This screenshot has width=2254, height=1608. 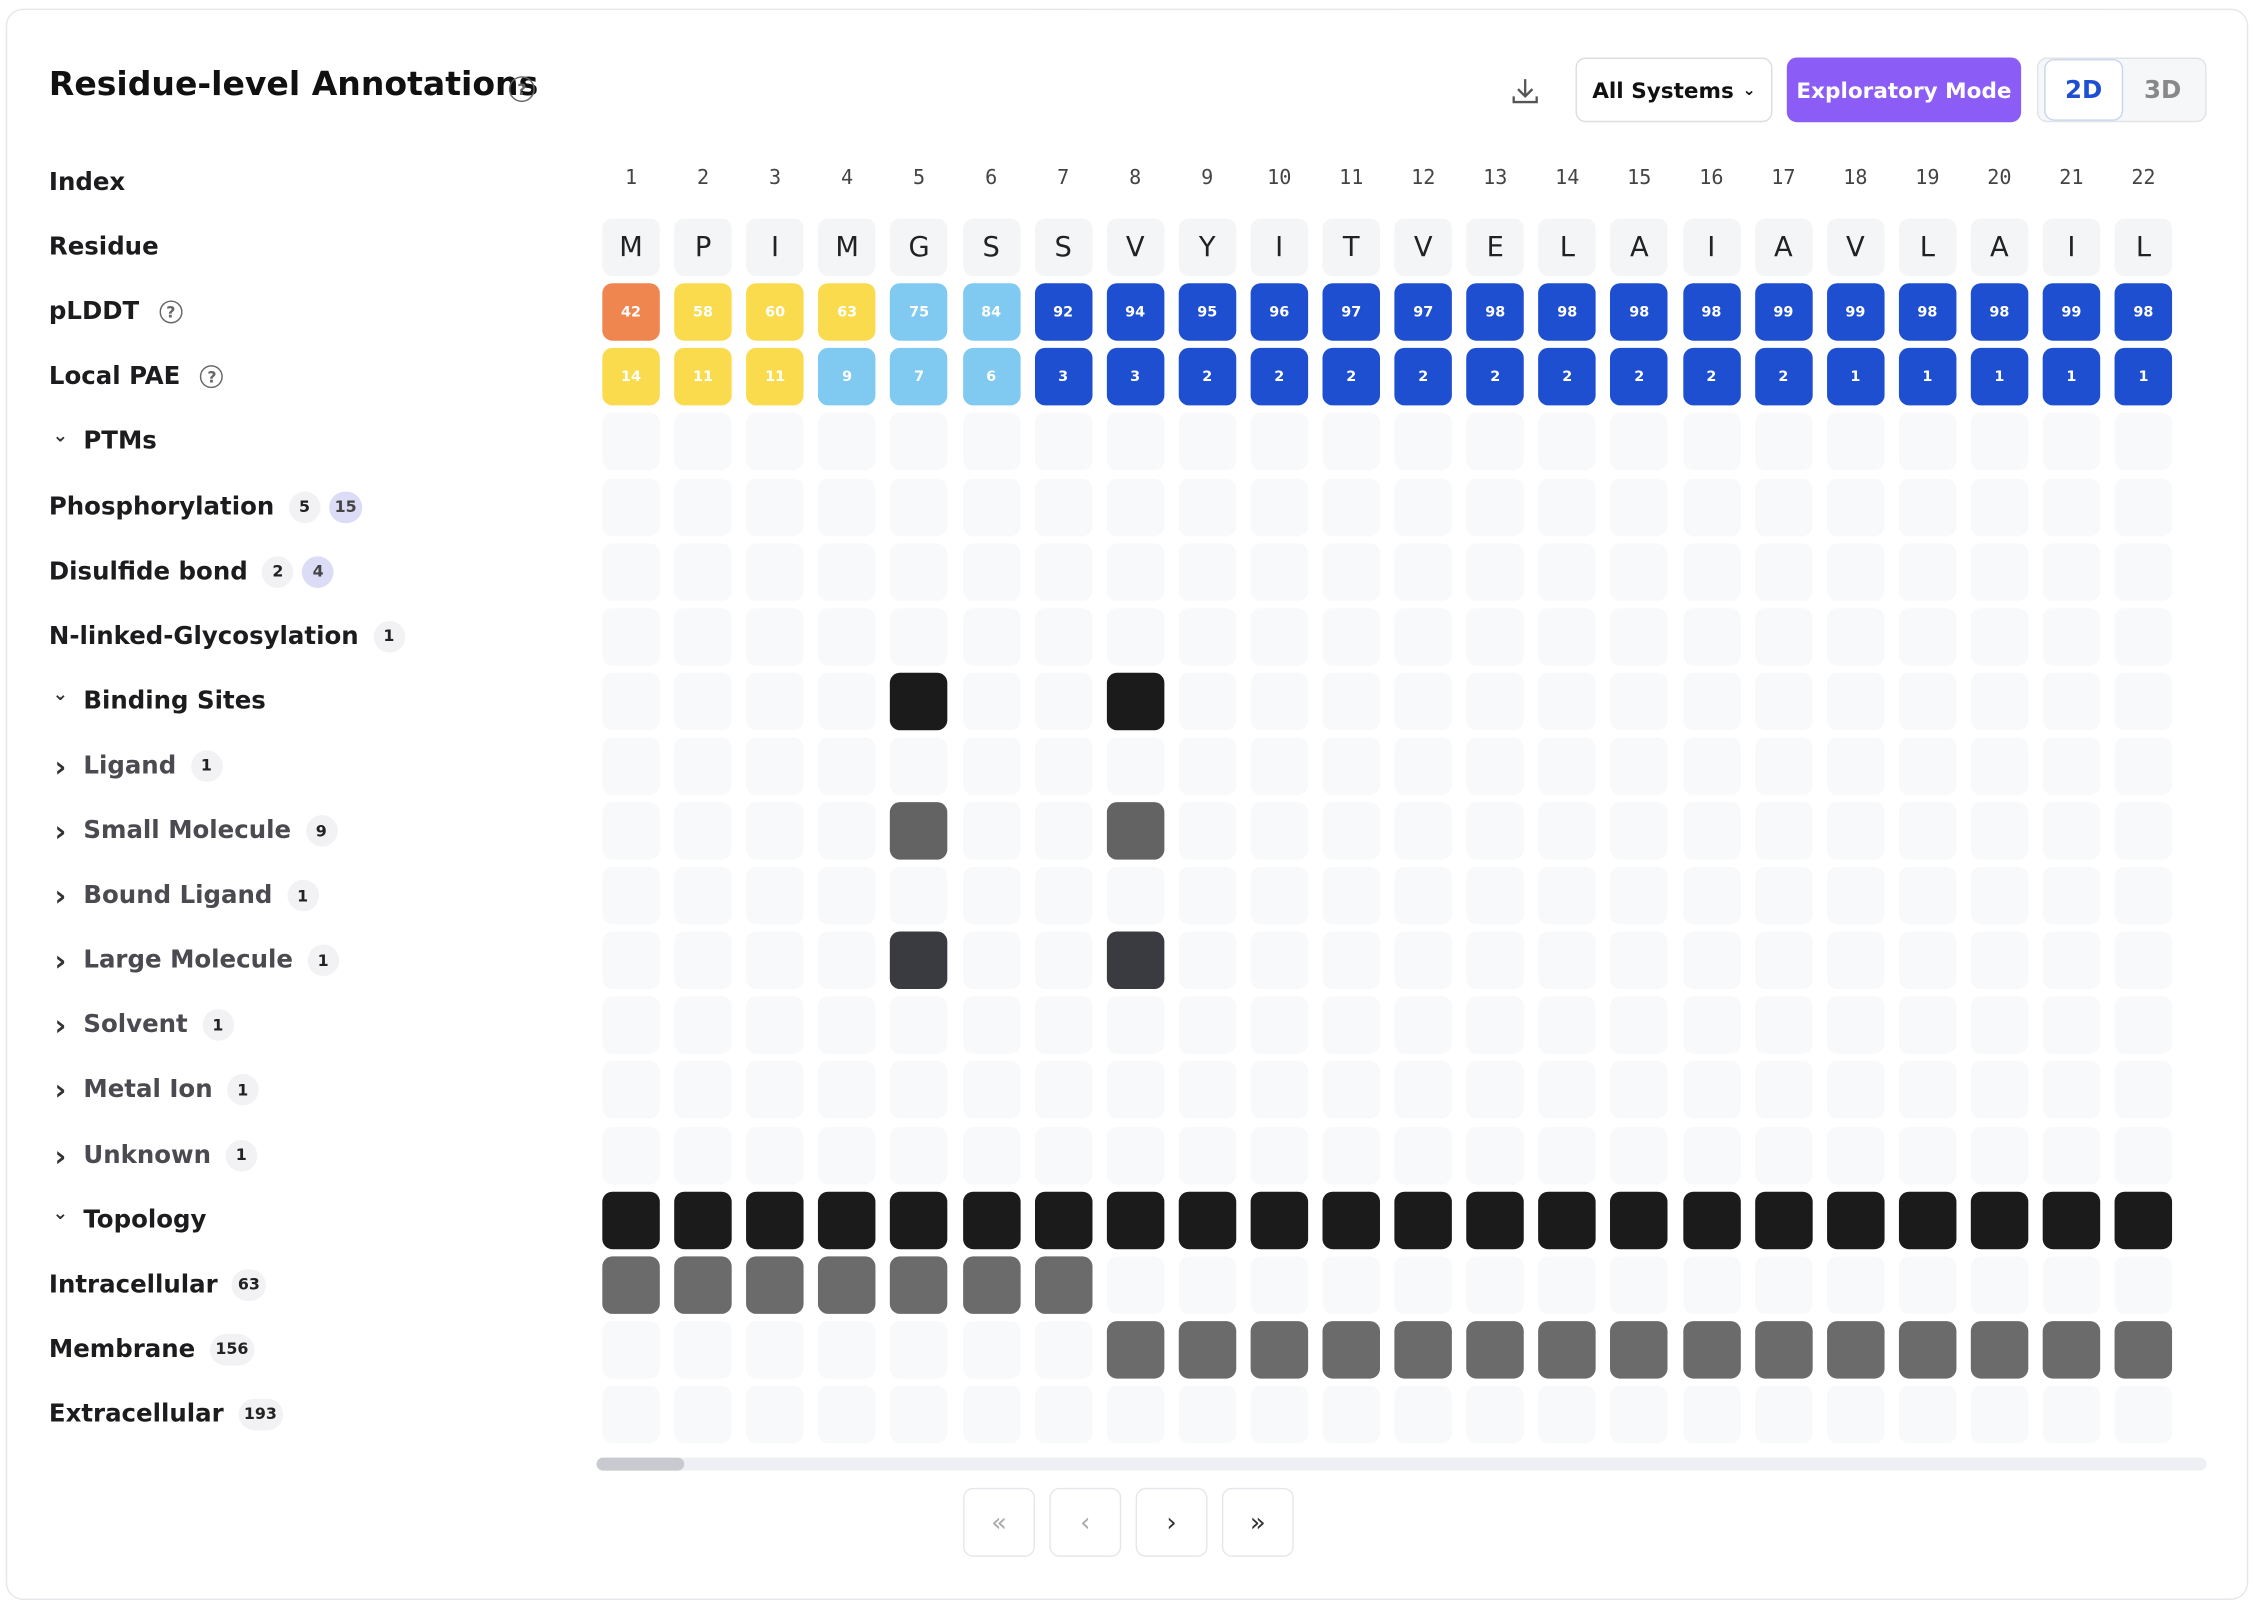 I want to click on row-label-text: Bound Ligand, so click(x=178, y=896).